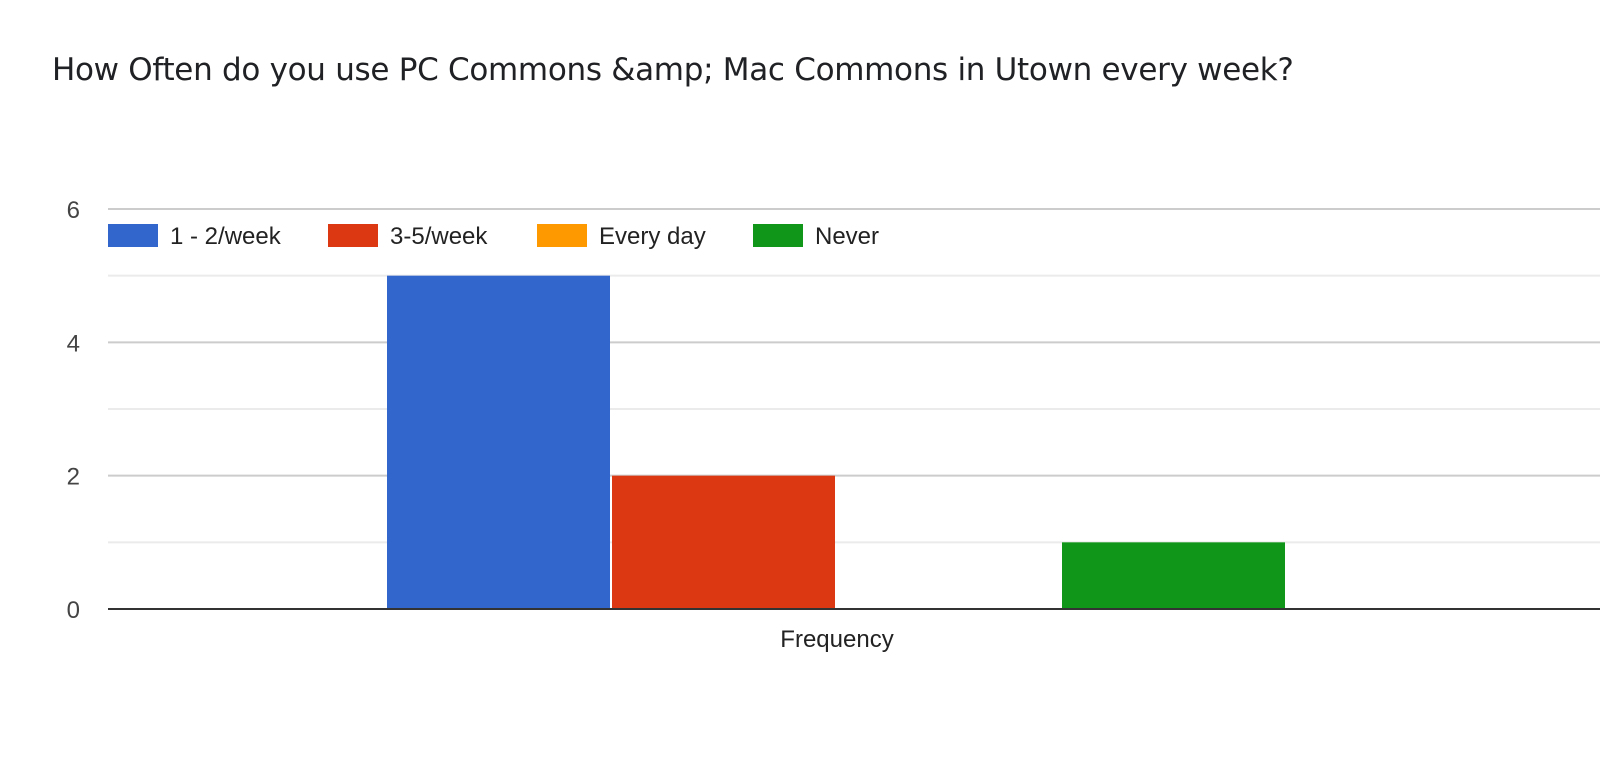 This screenshot has width=1600, height=783. What do you see at coordinates (847, 236) in the screenshot?
I see `legend-label: Never` at bounding box center [847, 236].